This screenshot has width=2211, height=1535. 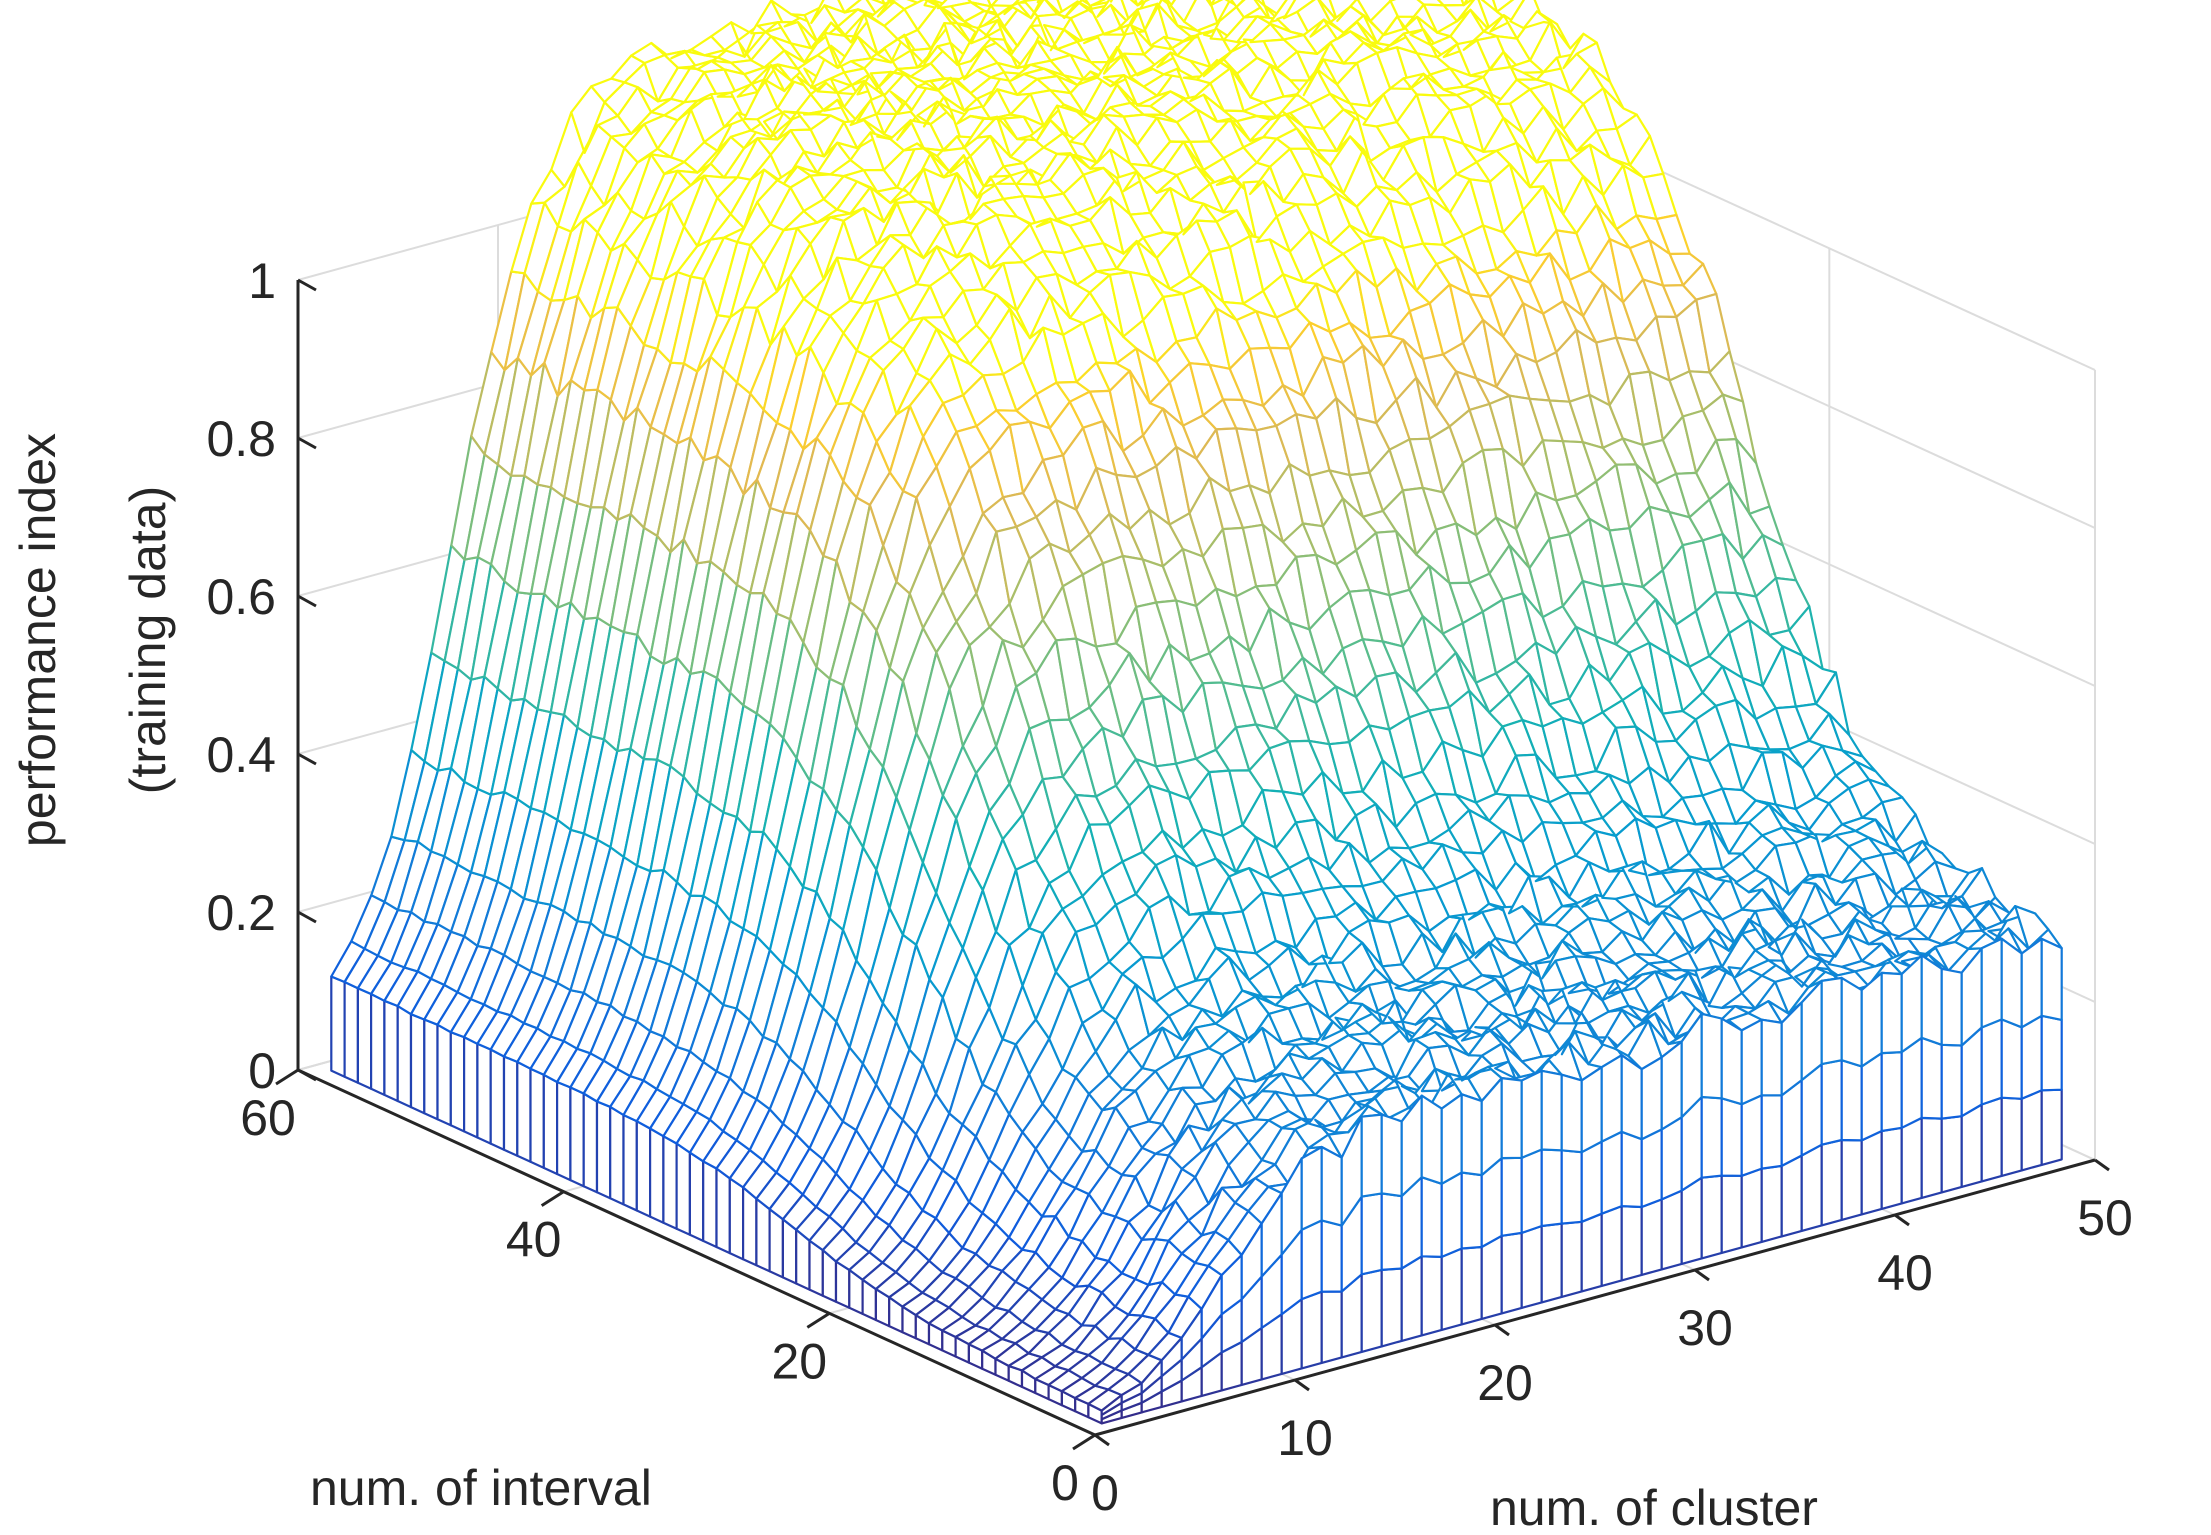 I want to click on x-axis-label: num. of cluster, so click(x=1654, y=1507).